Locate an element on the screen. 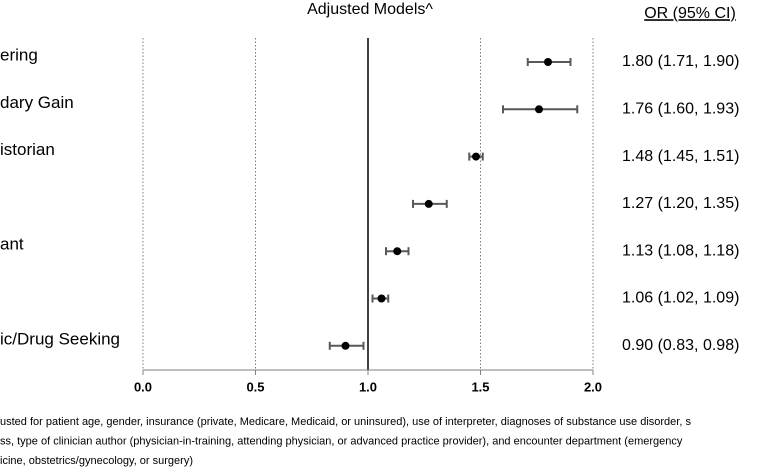 This screenshot has height=470, width=780. value-label: 1.80 (1.71, 1.90) is located at coordinates (680, 61).